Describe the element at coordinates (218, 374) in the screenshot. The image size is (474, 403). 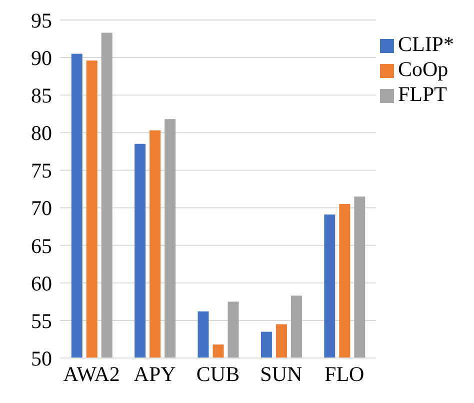
I see `x-tick-label: CUB` at that location.